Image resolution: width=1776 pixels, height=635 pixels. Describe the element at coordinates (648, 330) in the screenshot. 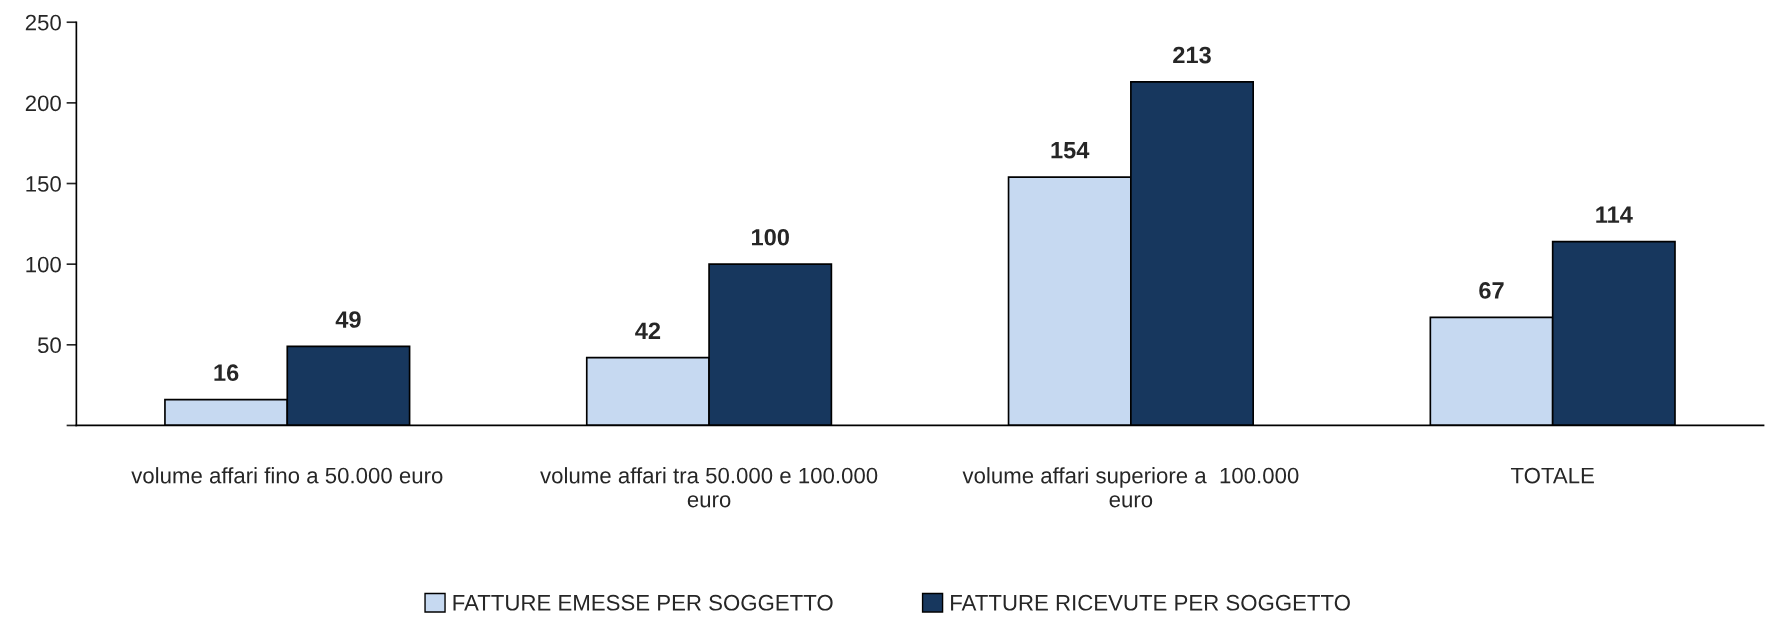

I see `data-label: 42` at that location.